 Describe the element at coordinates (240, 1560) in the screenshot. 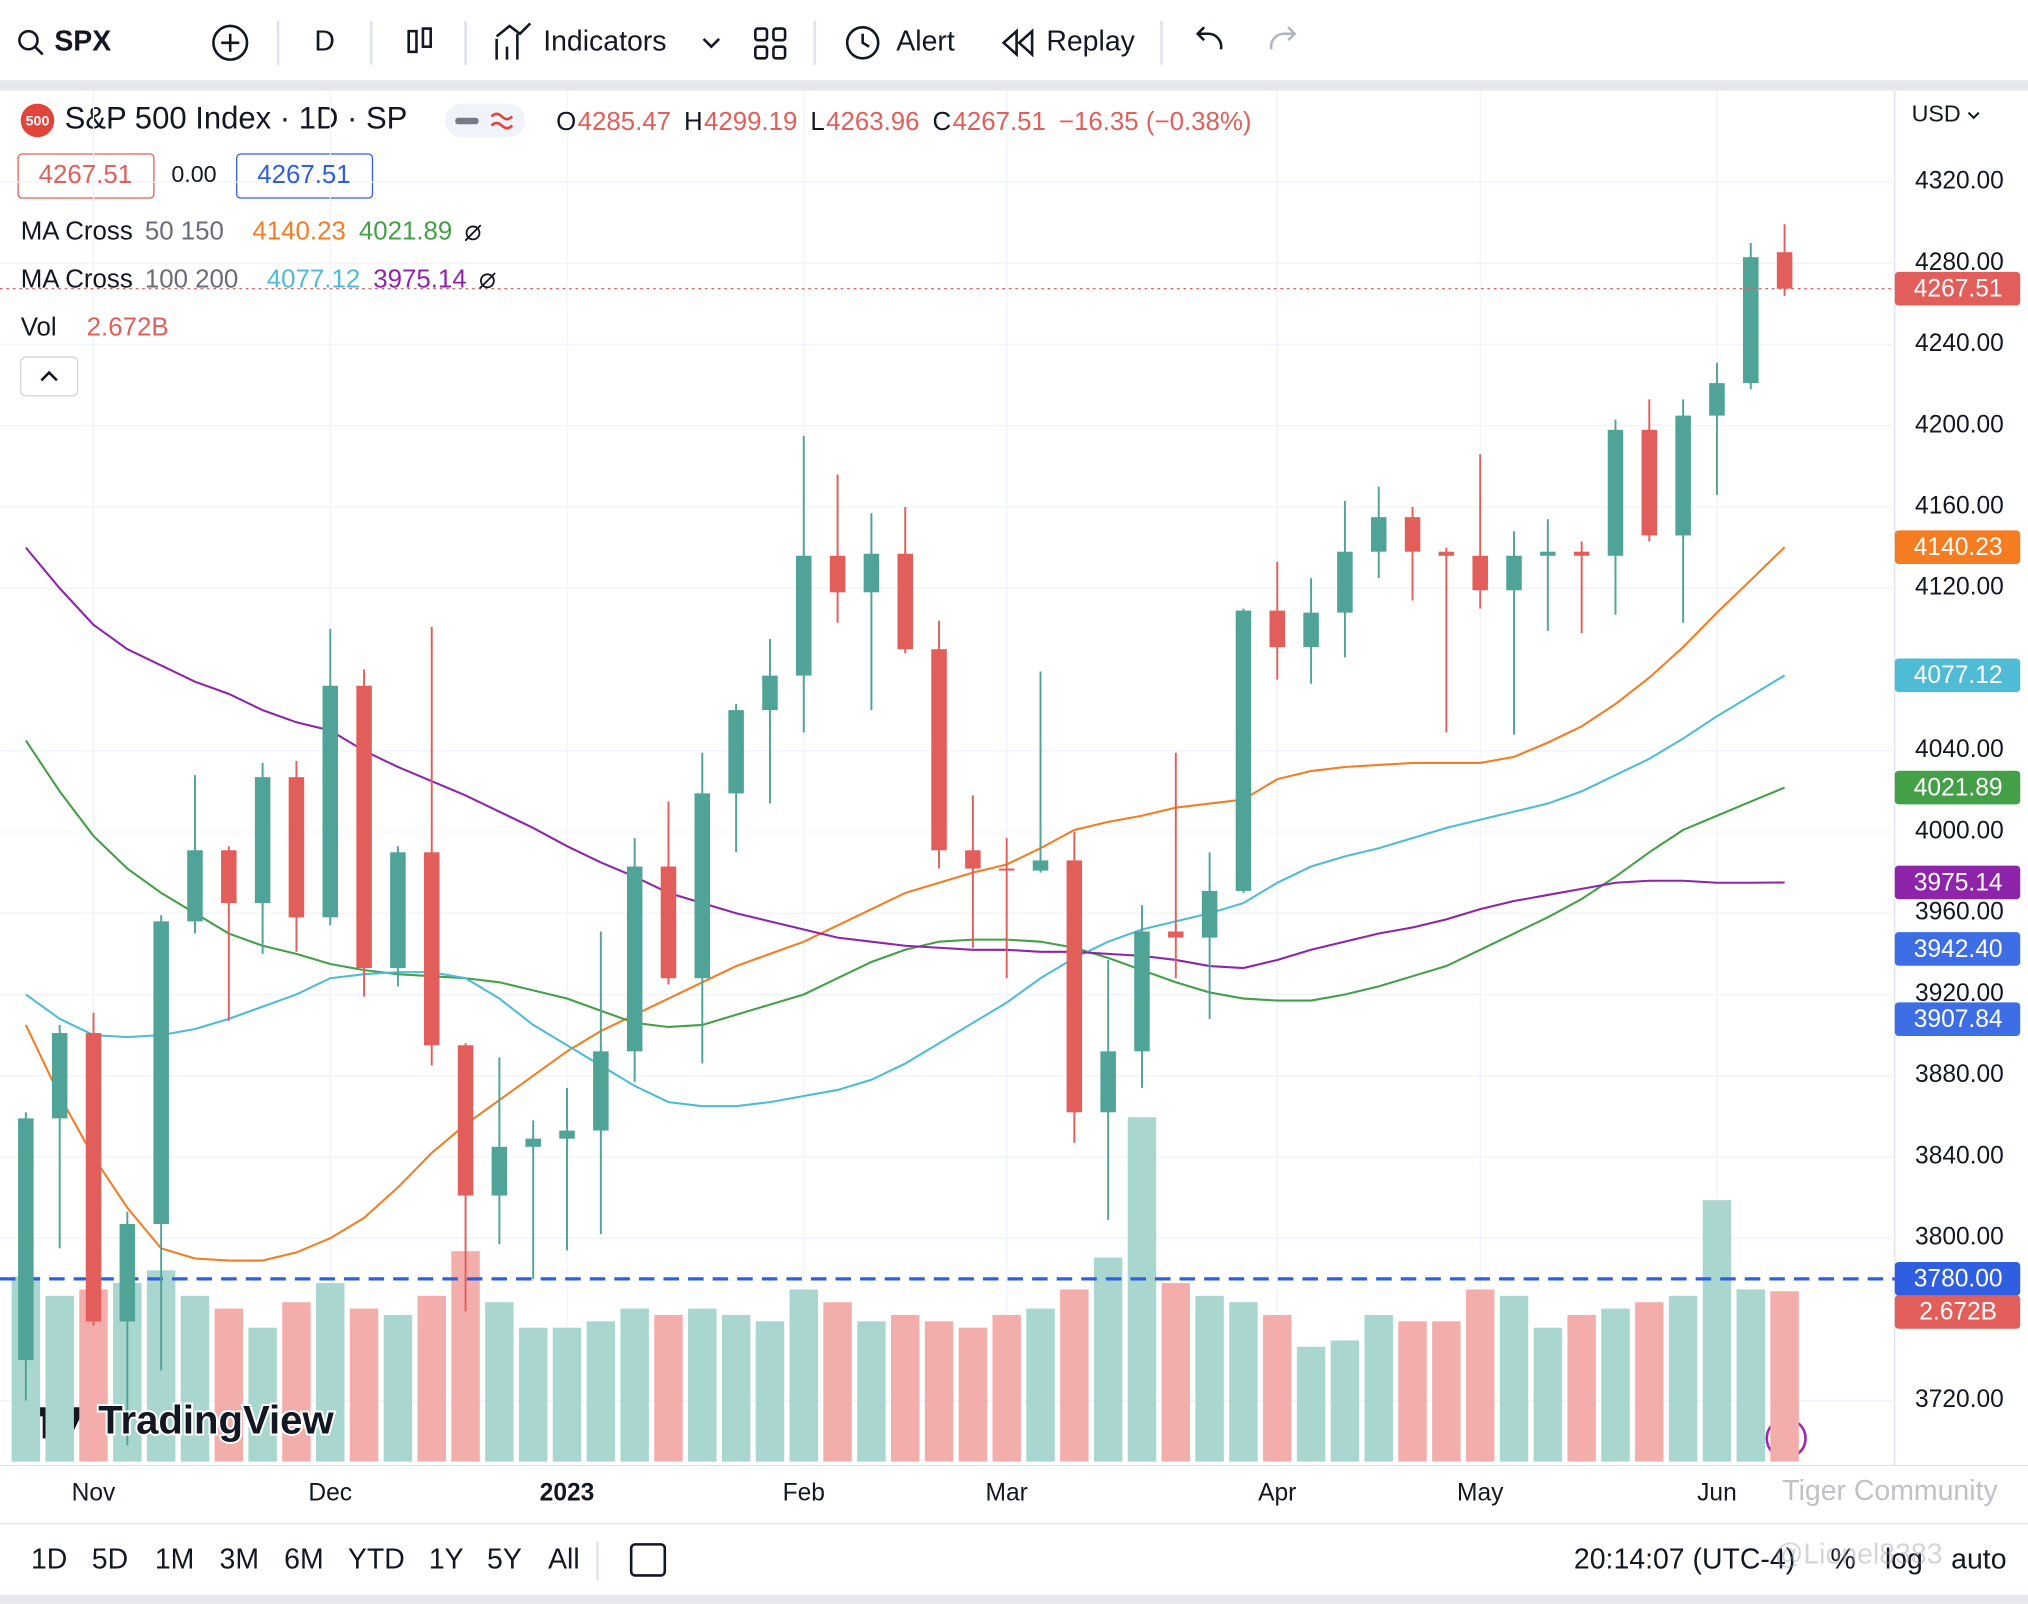

I see `range-button: 3M` at that location.